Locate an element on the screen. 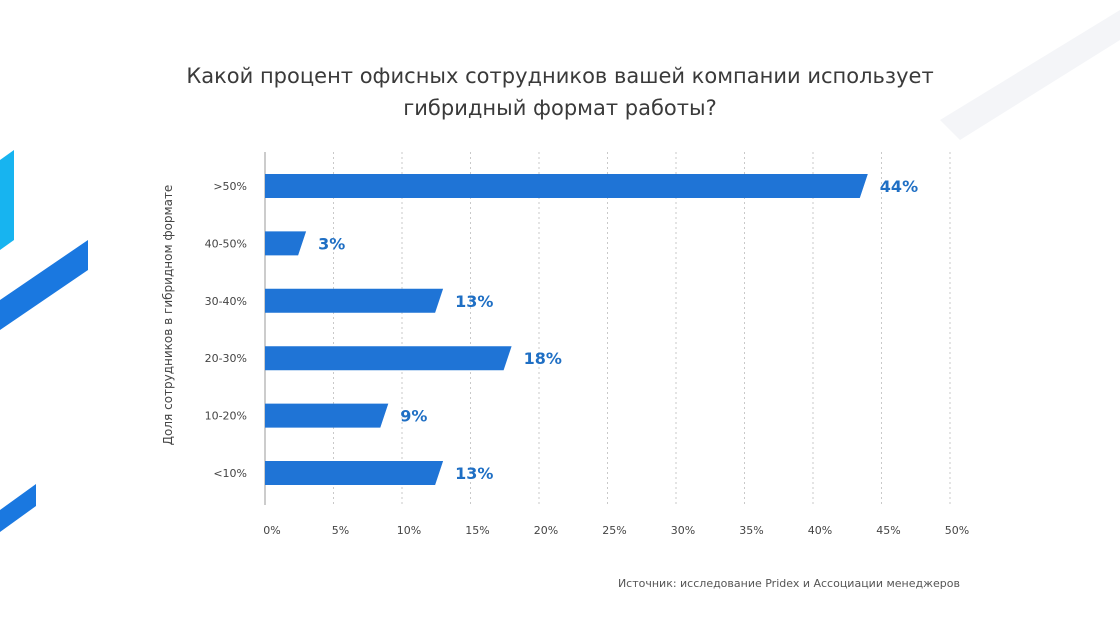  chart-title-line2: гибридный формат работы? is located at coordinates (560, 108).